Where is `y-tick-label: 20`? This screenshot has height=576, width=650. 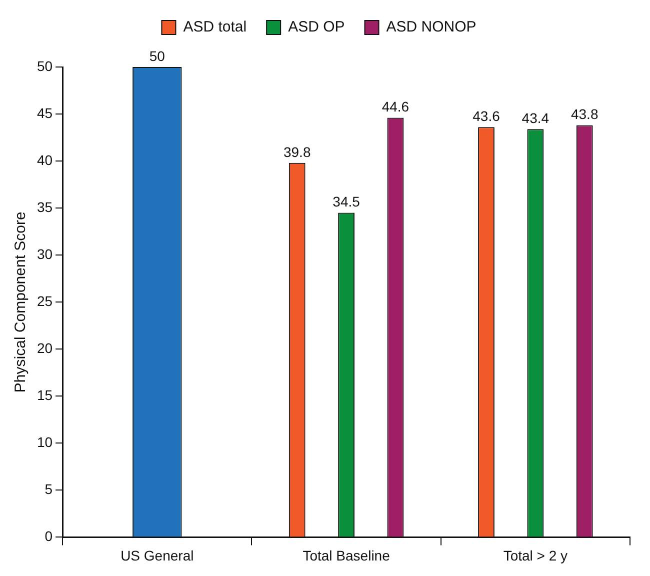
y-tick-label: 20 is located at coordinates (44, 348).